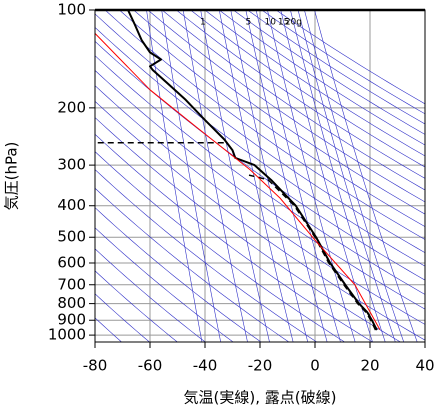  Describe the element at coordinates (71, 303) in the screenshot. I see `y-tick-label: 800` at that location.